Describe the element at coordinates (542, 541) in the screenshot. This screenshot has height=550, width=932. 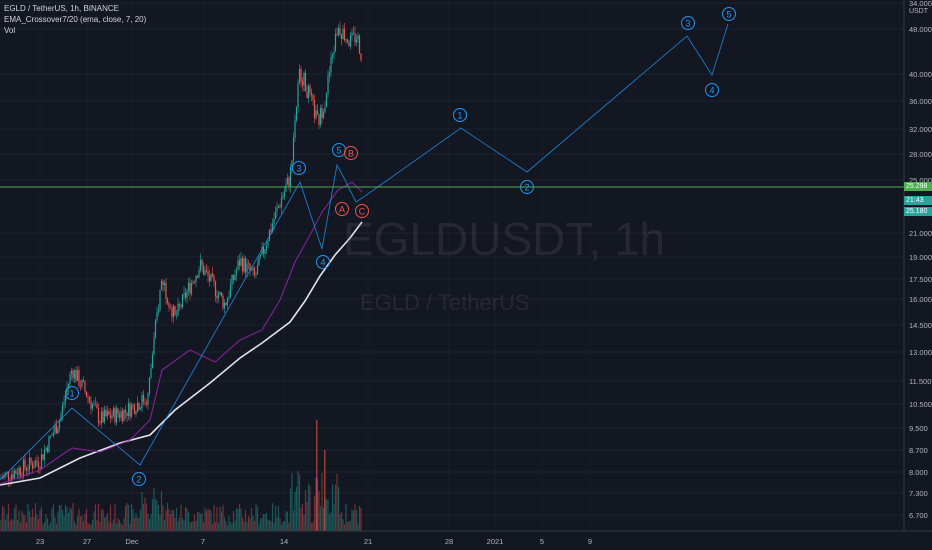
I see `time-tick-label: 5` at that location.